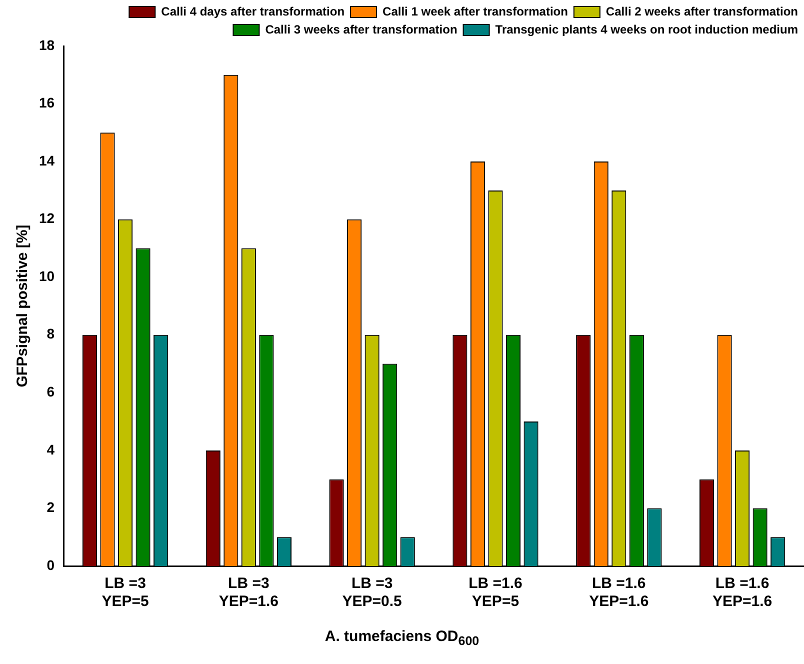 The width and height of the screenshot is (804, 664). What do you see at coordinates (702, 11) in the screenshot?
I see `legend-label: Calli 2 weeks after transformation` at bounding box center [702, 11].